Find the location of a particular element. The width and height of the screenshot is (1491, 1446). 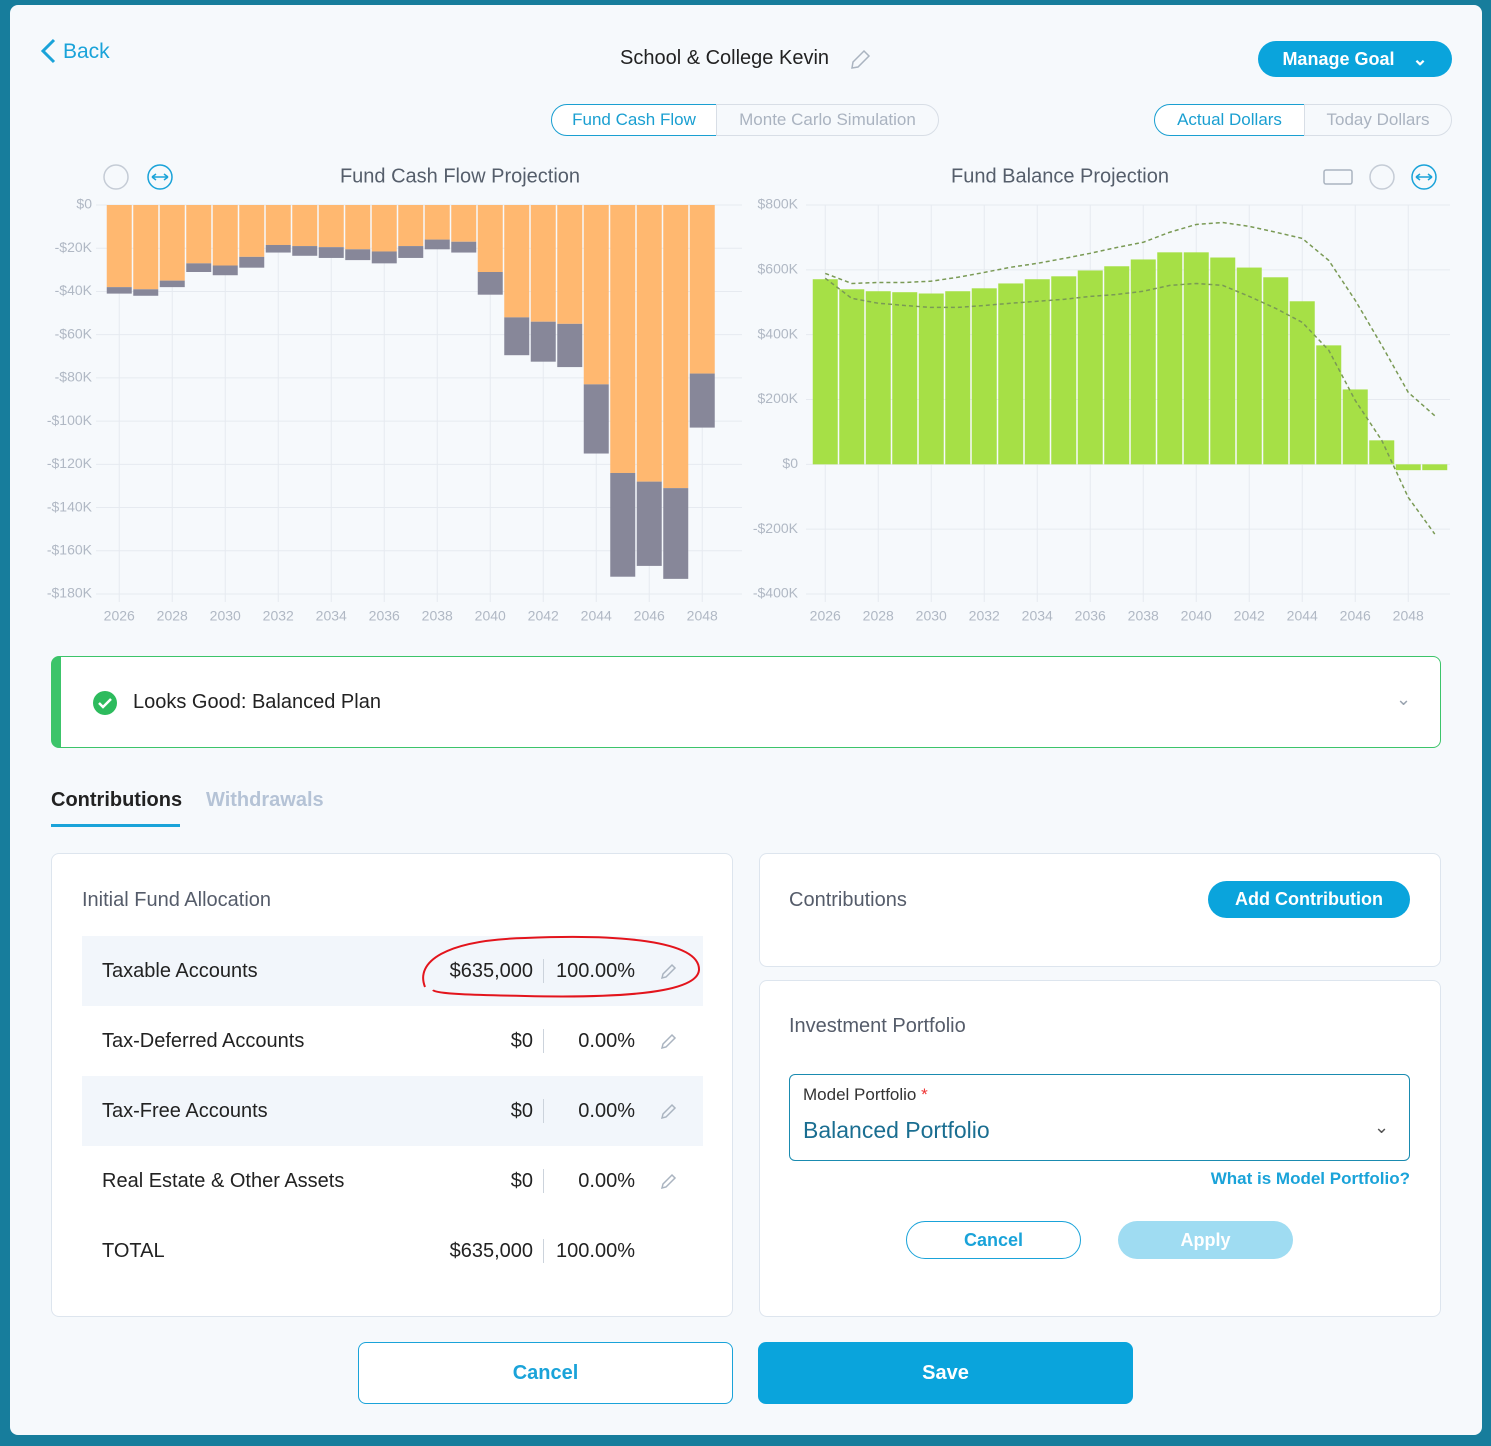

x-tick-label: 2044 is located at coordinates (596, 616).